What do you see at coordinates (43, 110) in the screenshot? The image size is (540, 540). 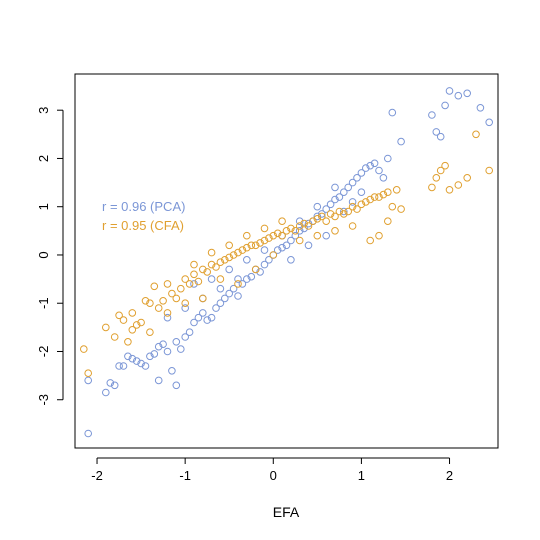 I see `y-tick-label: 3` at bounding box center [43, 110].